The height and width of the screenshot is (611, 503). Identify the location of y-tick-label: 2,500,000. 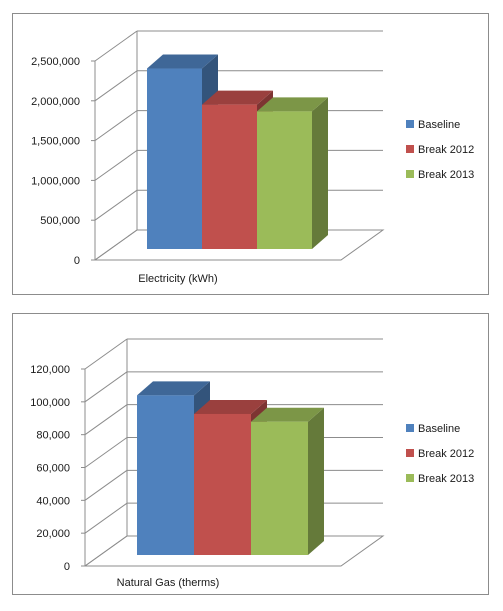
(55, 62).